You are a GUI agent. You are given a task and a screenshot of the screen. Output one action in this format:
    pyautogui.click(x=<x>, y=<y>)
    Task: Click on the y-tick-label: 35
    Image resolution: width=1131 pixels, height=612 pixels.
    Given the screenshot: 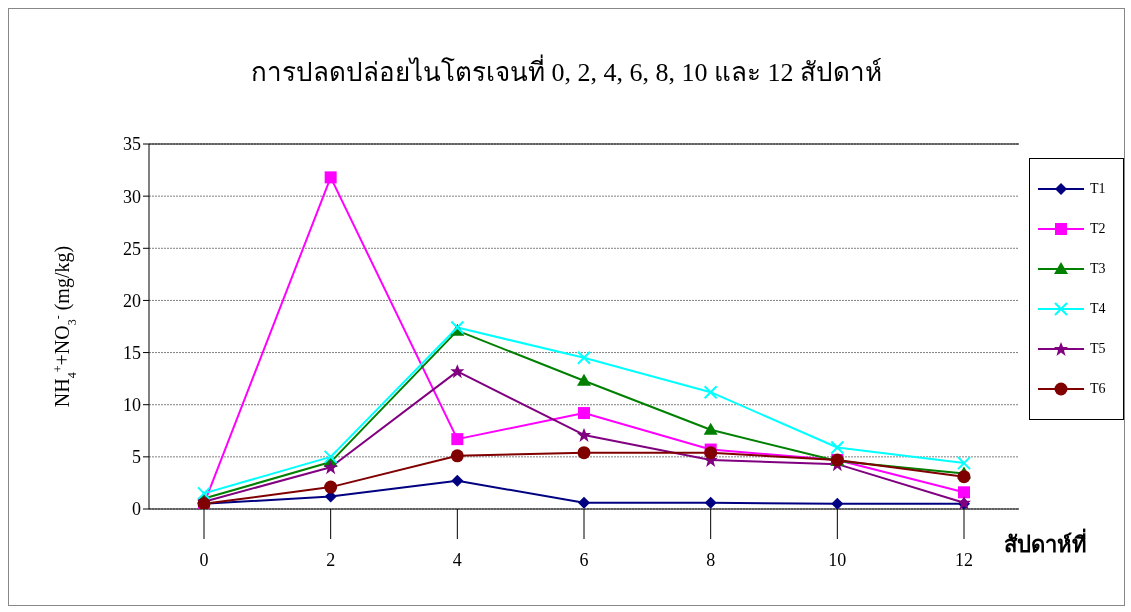 What is the action you would take?
    pyautogui.click(x=132, y=144)
    